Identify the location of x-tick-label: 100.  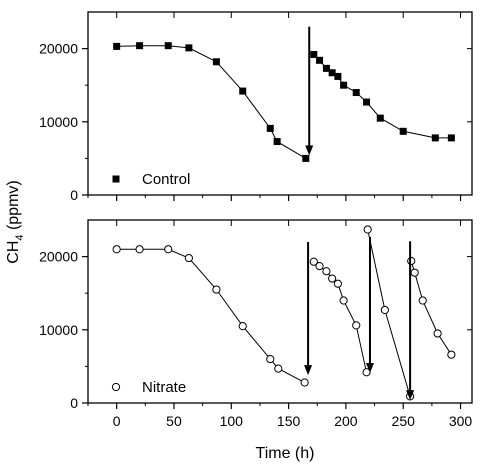
(232, 421).